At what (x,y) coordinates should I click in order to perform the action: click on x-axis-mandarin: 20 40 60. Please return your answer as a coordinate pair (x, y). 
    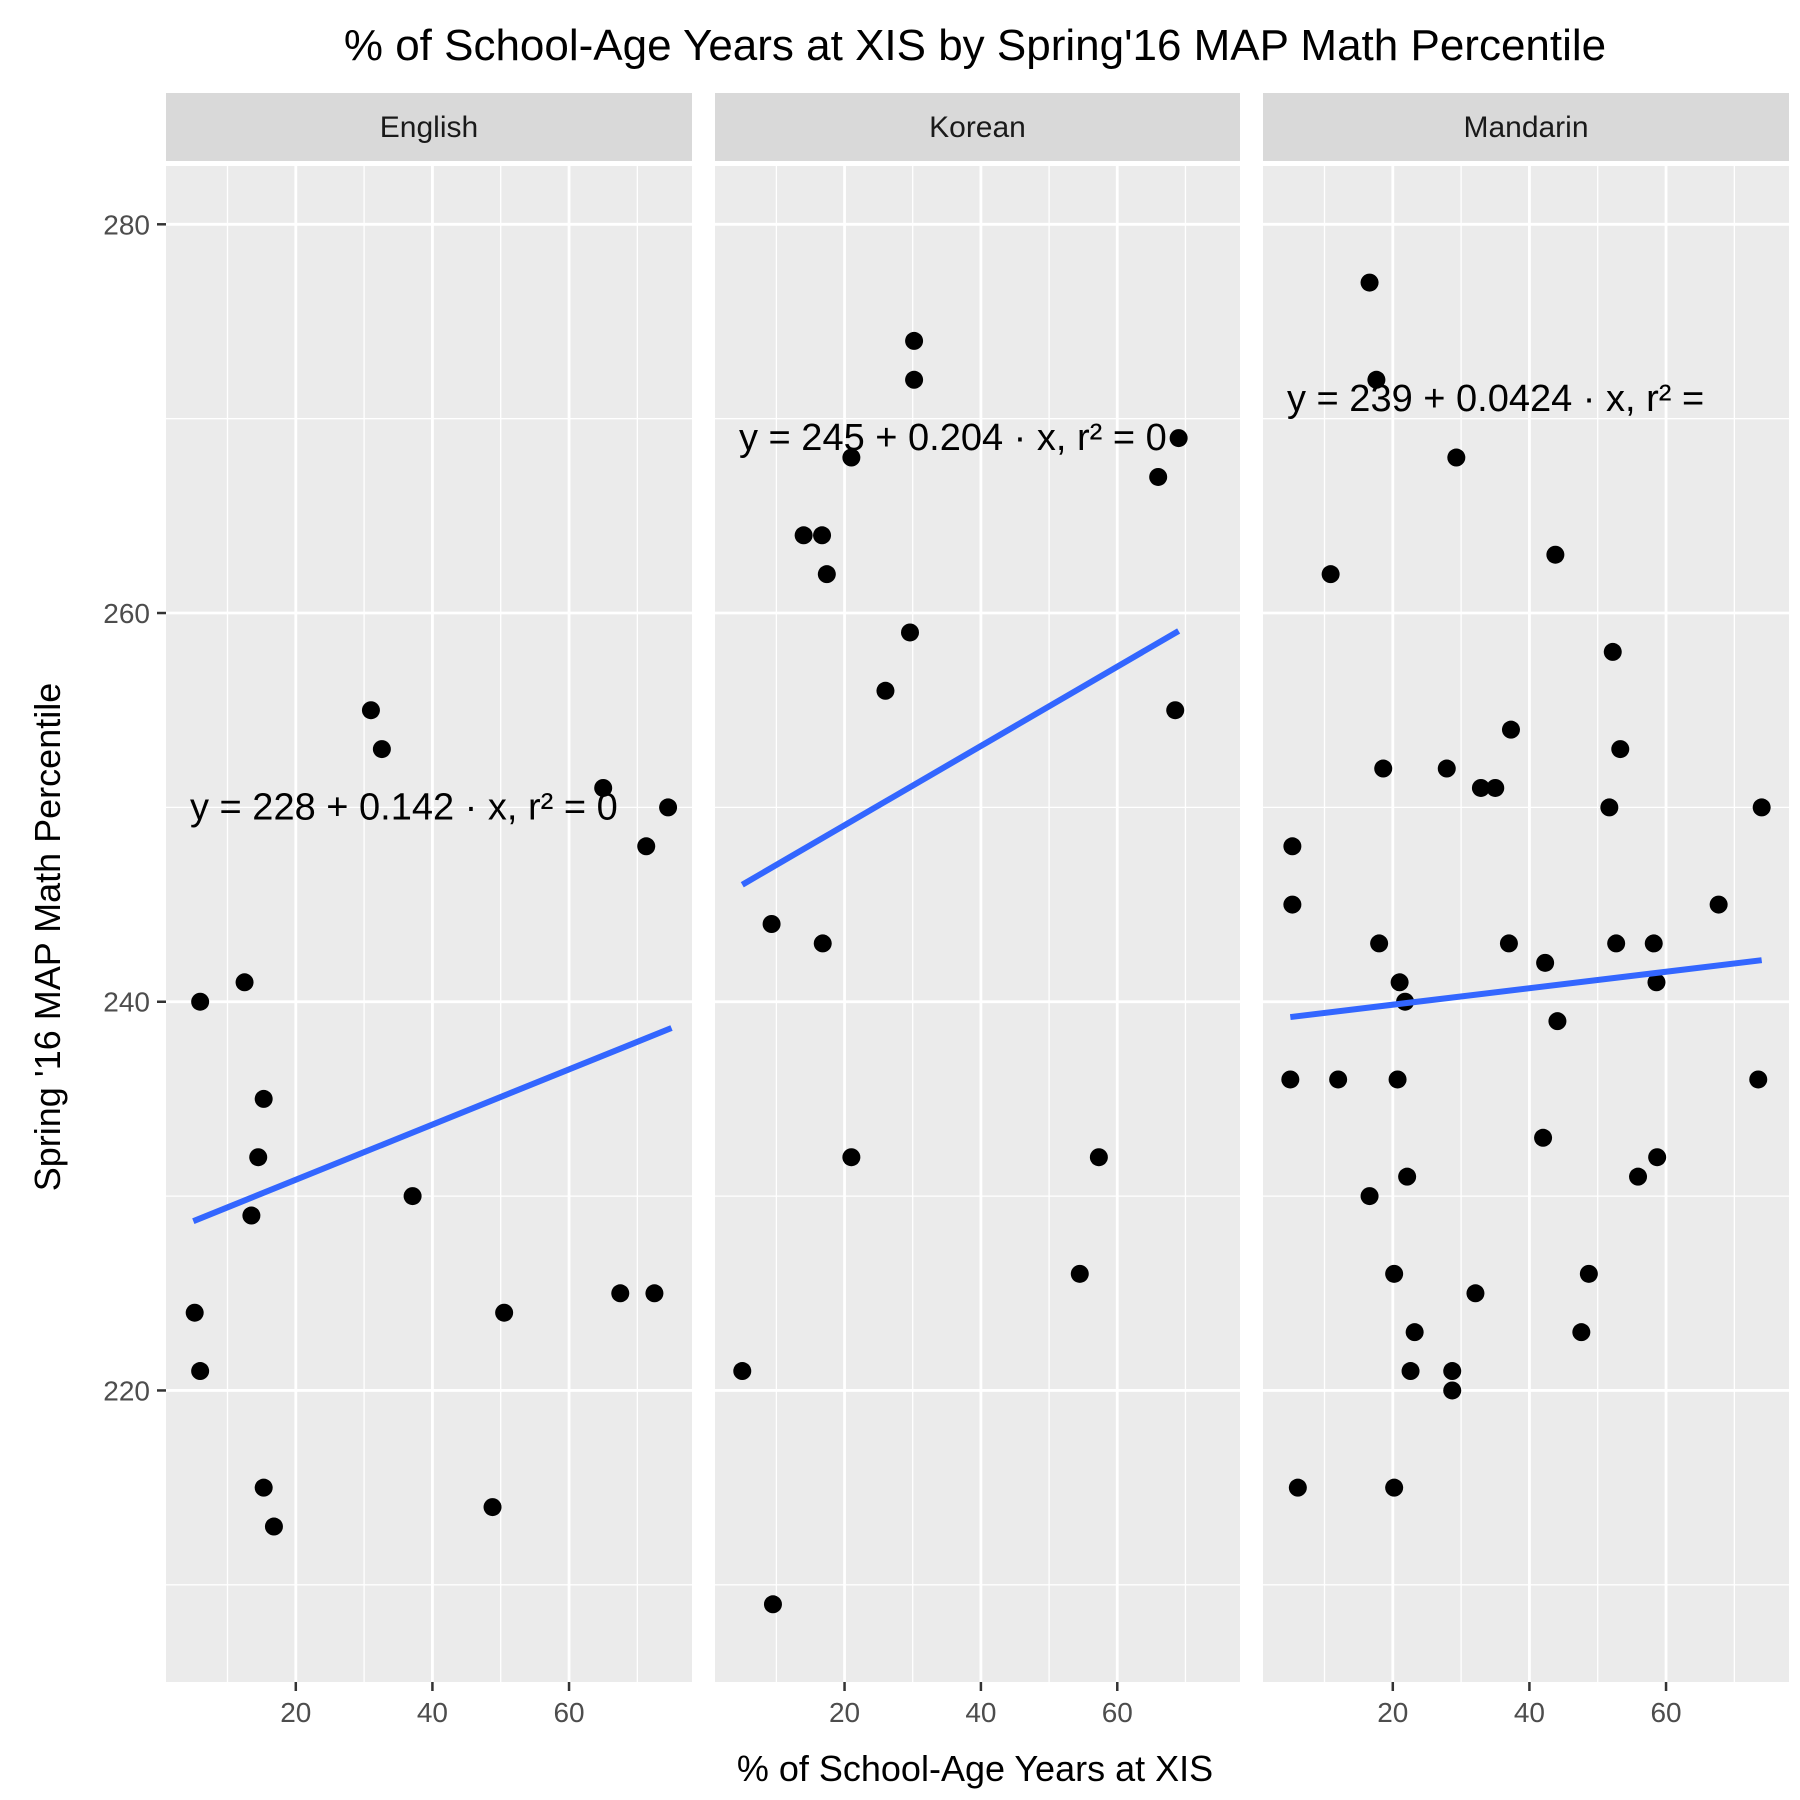
    Looking at the image, I should click on (1529, 1705).